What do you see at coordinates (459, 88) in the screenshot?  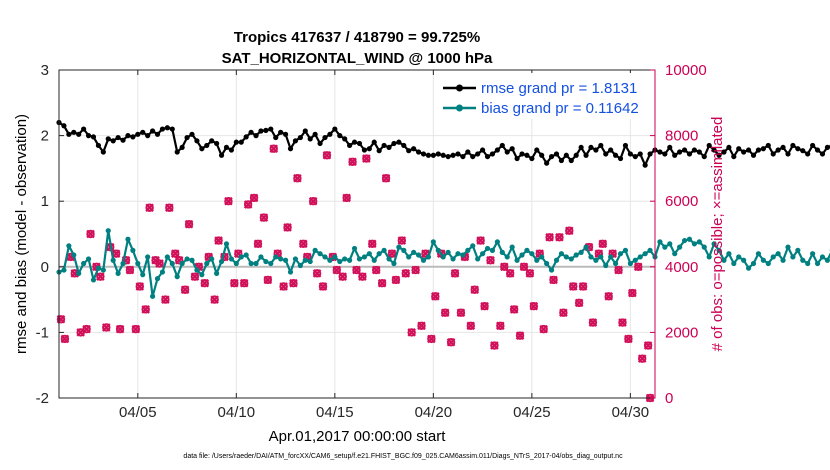 I see `legend-rmse-marker` at bounding box center [459, 88].